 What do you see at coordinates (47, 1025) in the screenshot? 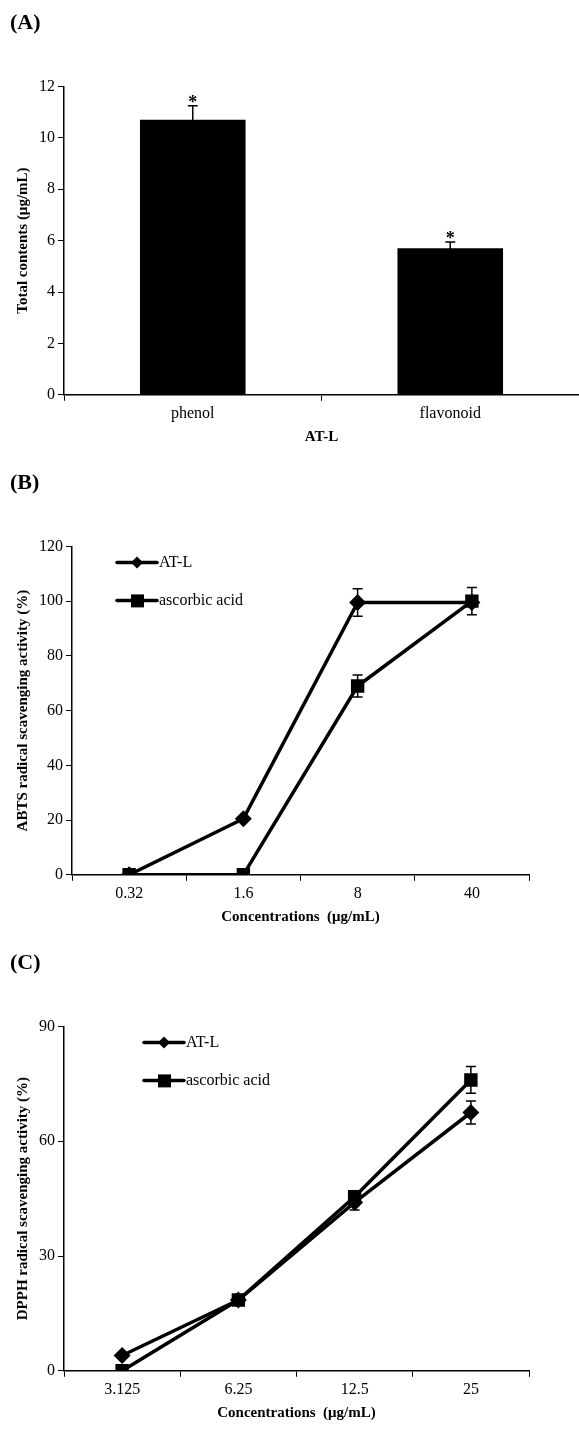
I see `y-tick-label: 90` at bounding box center [47, 1025].